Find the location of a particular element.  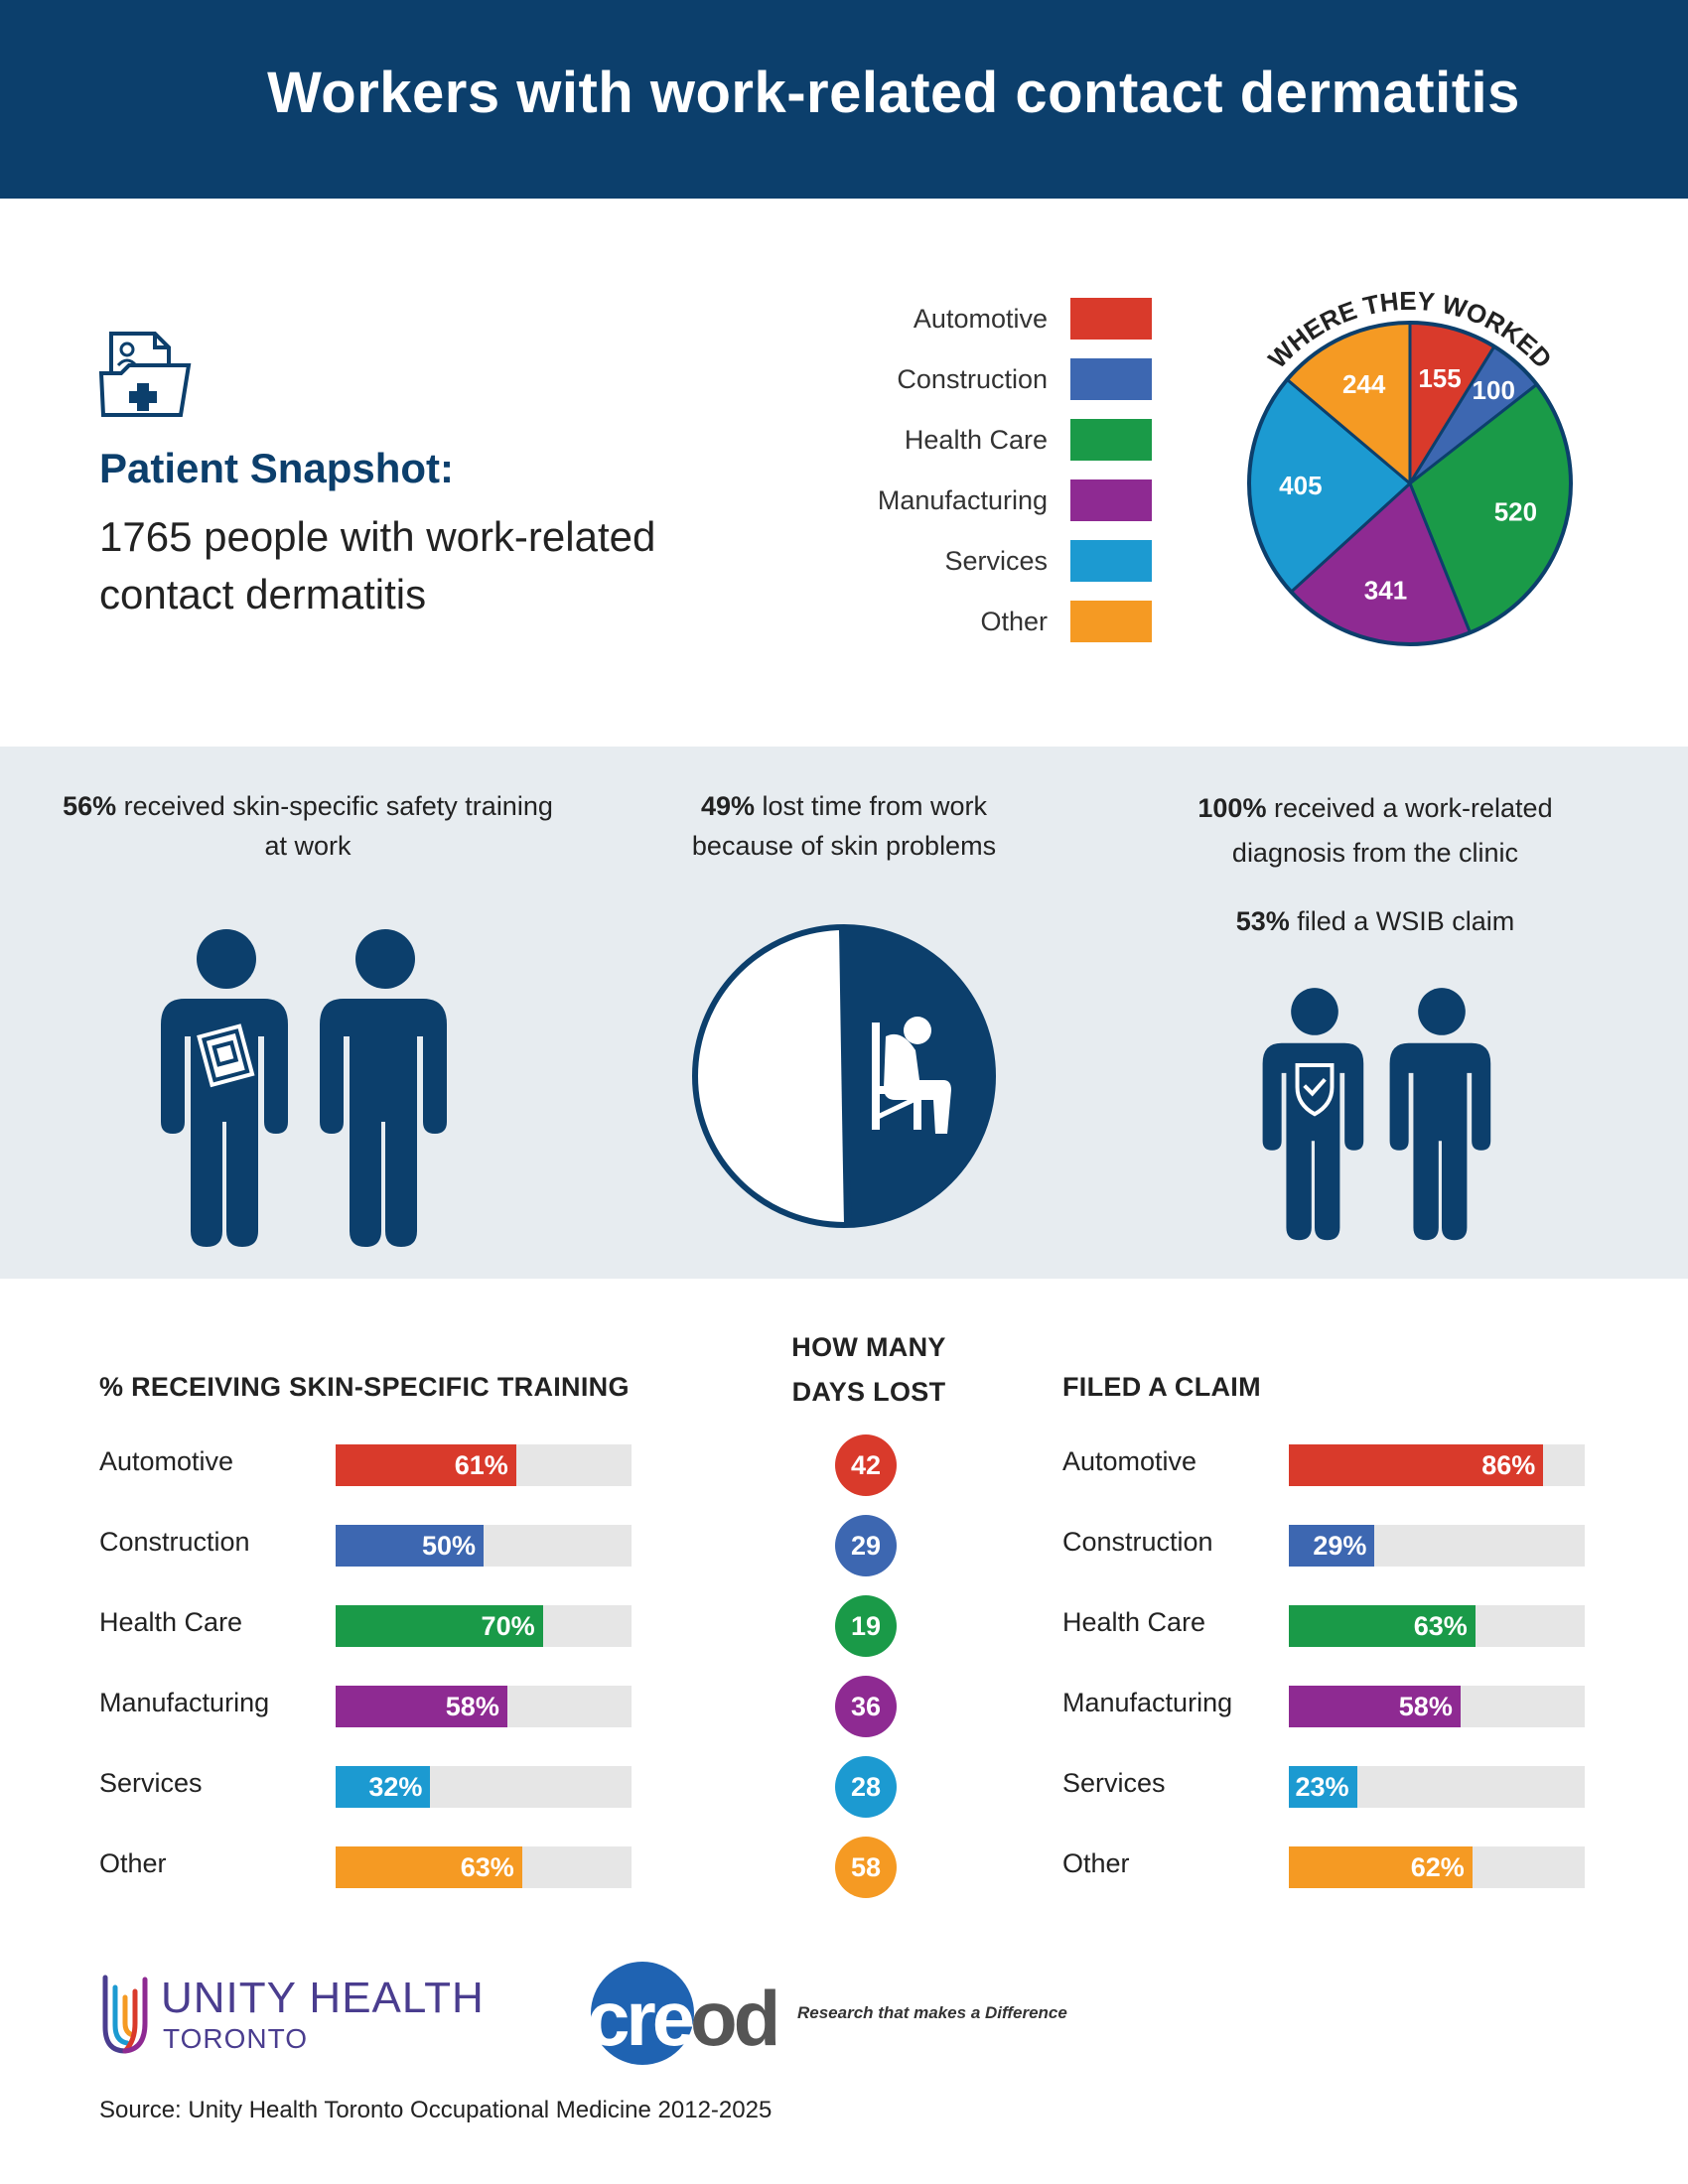

stat-training-pct: 56% is located at coordinates (90, 806).